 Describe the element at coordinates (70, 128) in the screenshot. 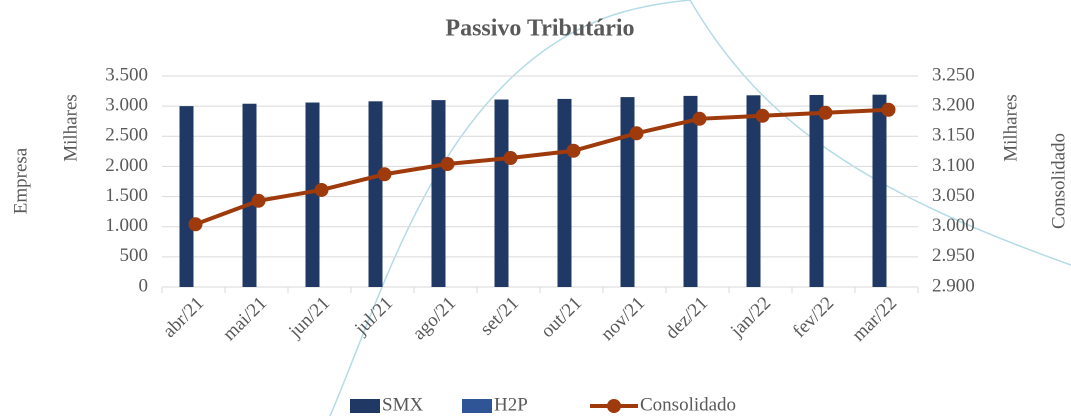

I see `y-axis-unit: Milhares` at that location.